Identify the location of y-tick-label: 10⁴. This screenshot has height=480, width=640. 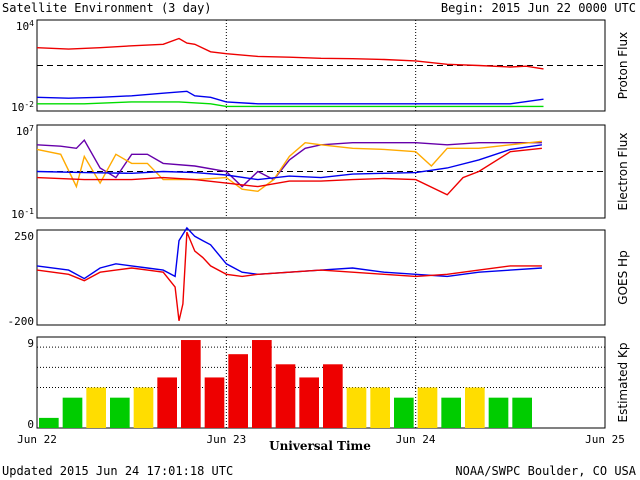
(25, 26).